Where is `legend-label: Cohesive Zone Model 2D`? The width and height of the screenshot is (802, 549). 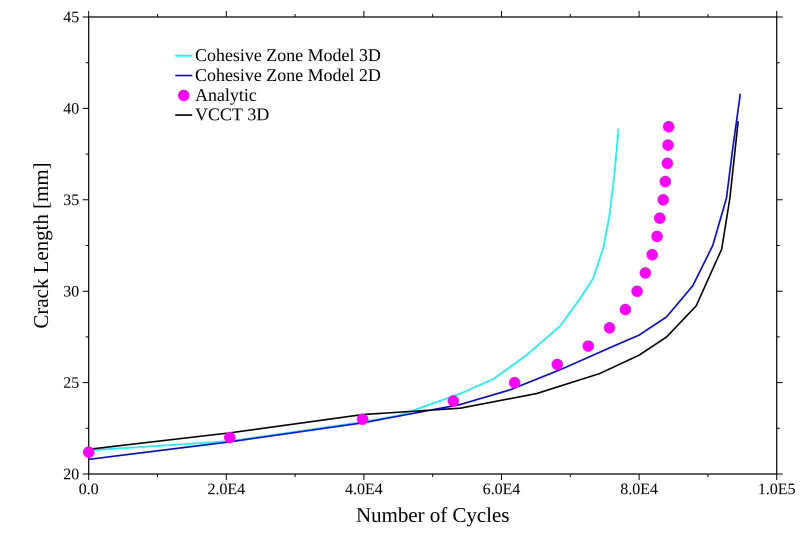 legend-label: Cohesive Zone Model 2D is located at coordinates (288, 75).